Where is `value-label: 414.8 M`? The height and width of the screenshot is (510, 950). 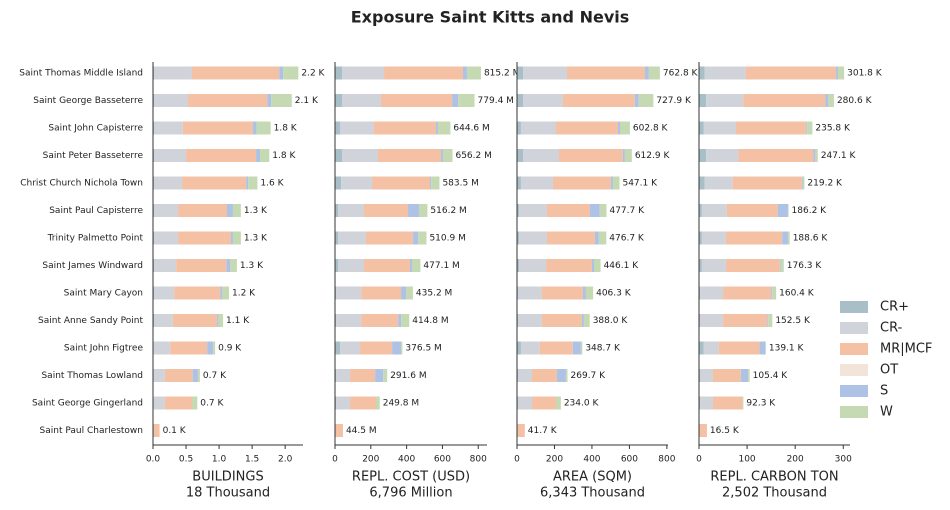
value-label: 414.8 M is located at coordinates (430, 321).